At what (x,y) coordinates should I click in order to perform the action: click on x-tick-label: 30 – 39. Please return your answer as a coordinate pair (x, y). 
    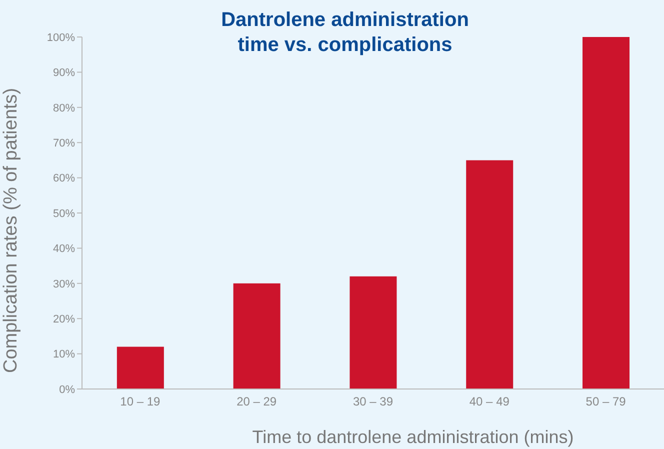
    Looking at the image, I should click on (373, 401).